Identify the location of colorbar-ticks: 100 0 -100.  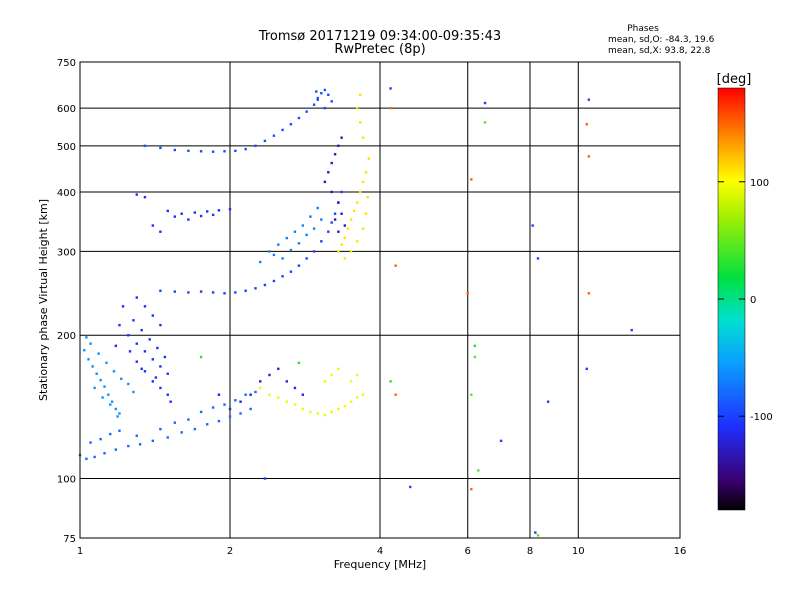
(745, 300).